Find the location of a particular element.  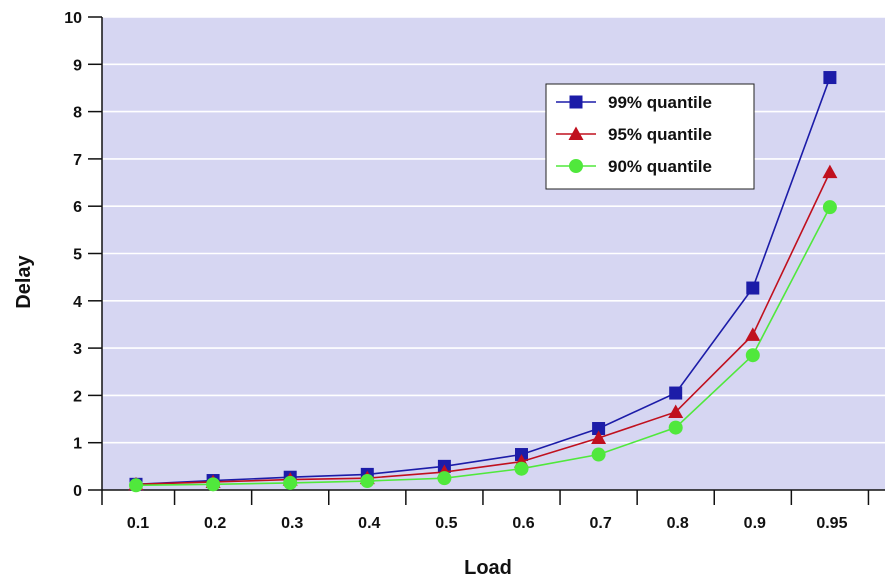

y-tick-label-9: 9 is located at coordinates (77, 65).